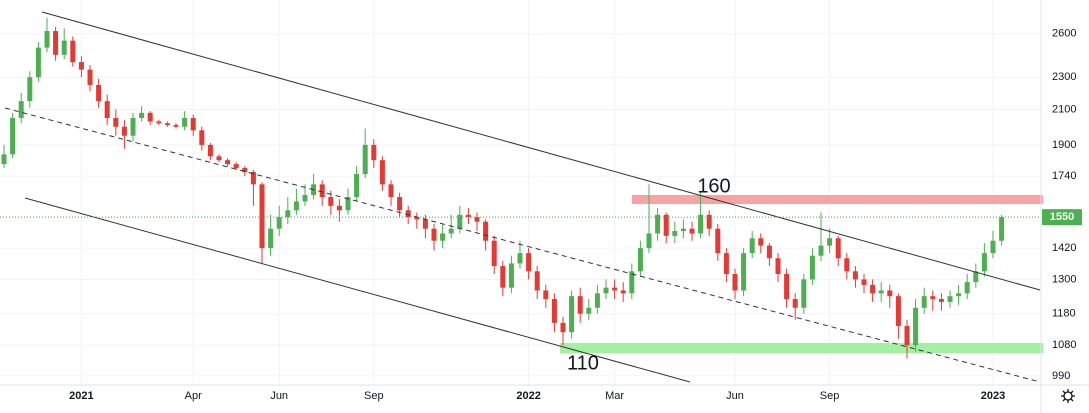 This screenshot has width=1089, height=413. Describe the element at coordinates (374, 396) in the screenshot. I see `x-tick-label: Sep` at that location.